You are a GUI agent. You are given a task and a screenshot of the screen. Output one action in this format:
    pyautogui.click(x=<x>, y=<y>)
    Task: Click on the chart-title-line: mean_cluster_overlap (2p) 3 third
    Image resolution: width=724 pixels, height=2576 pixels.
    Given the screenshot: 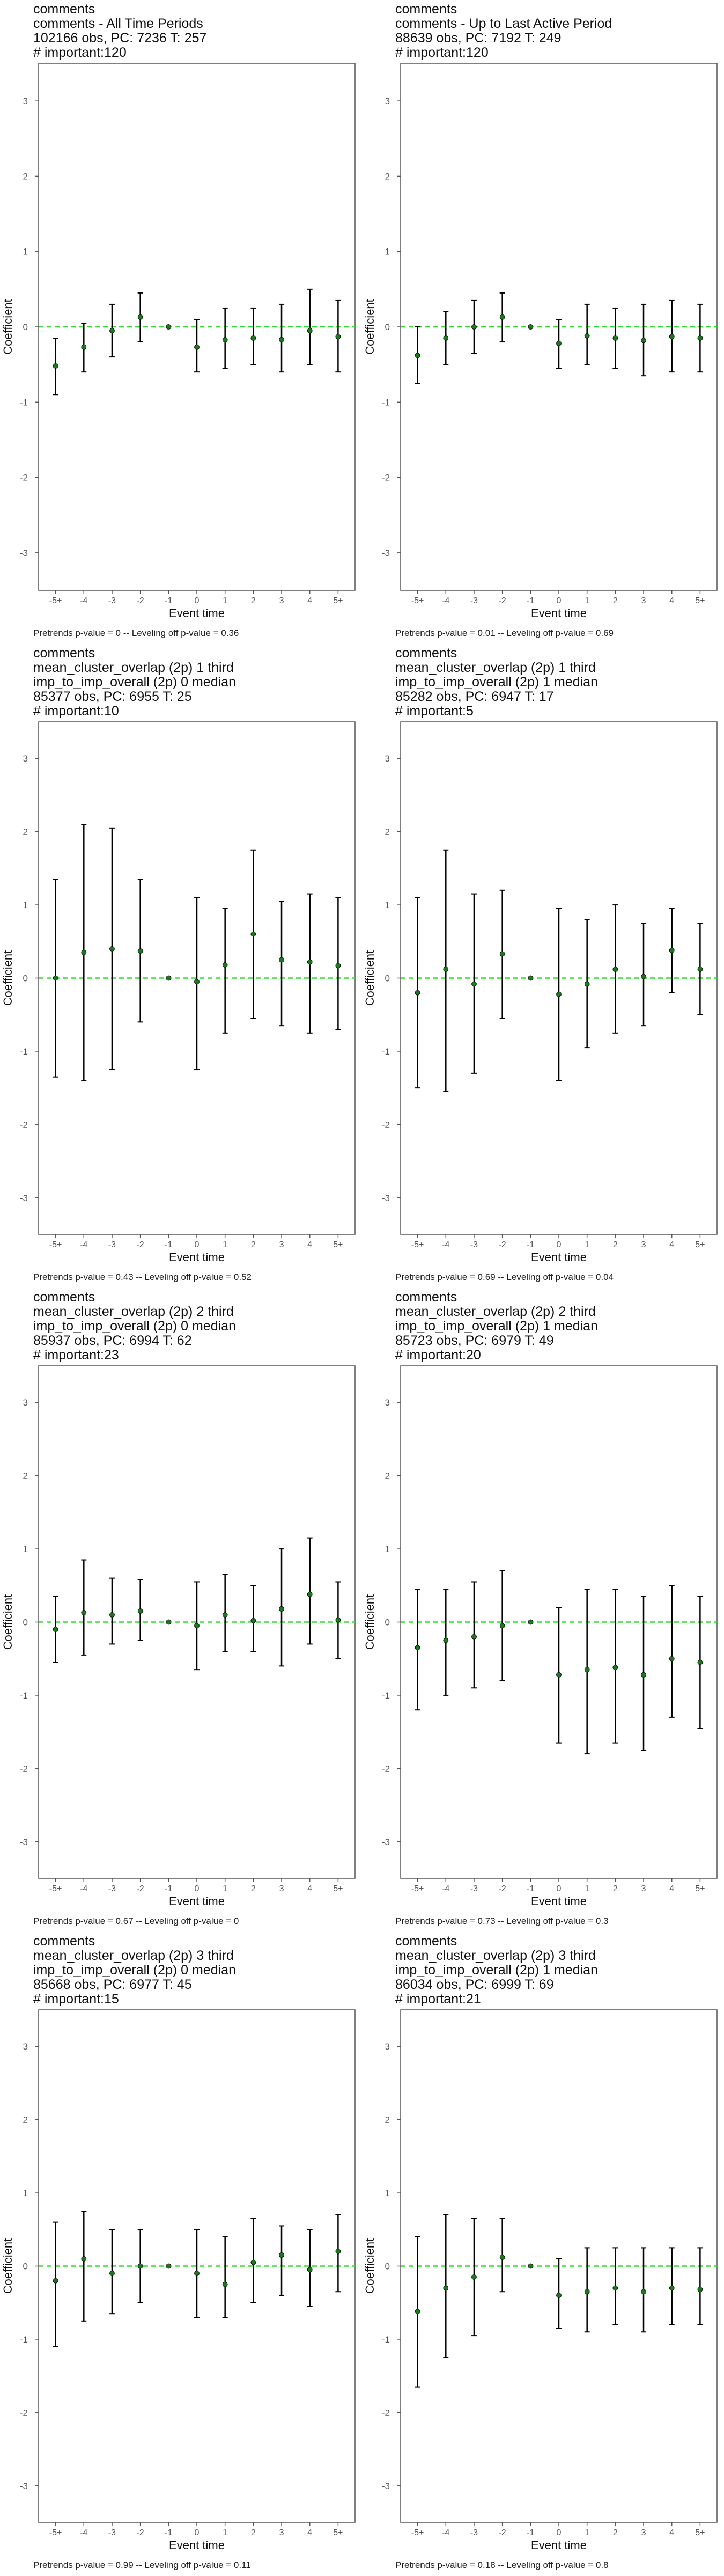 What is the action you would take?
    pyautogui.click(x=133, y=1955)
    